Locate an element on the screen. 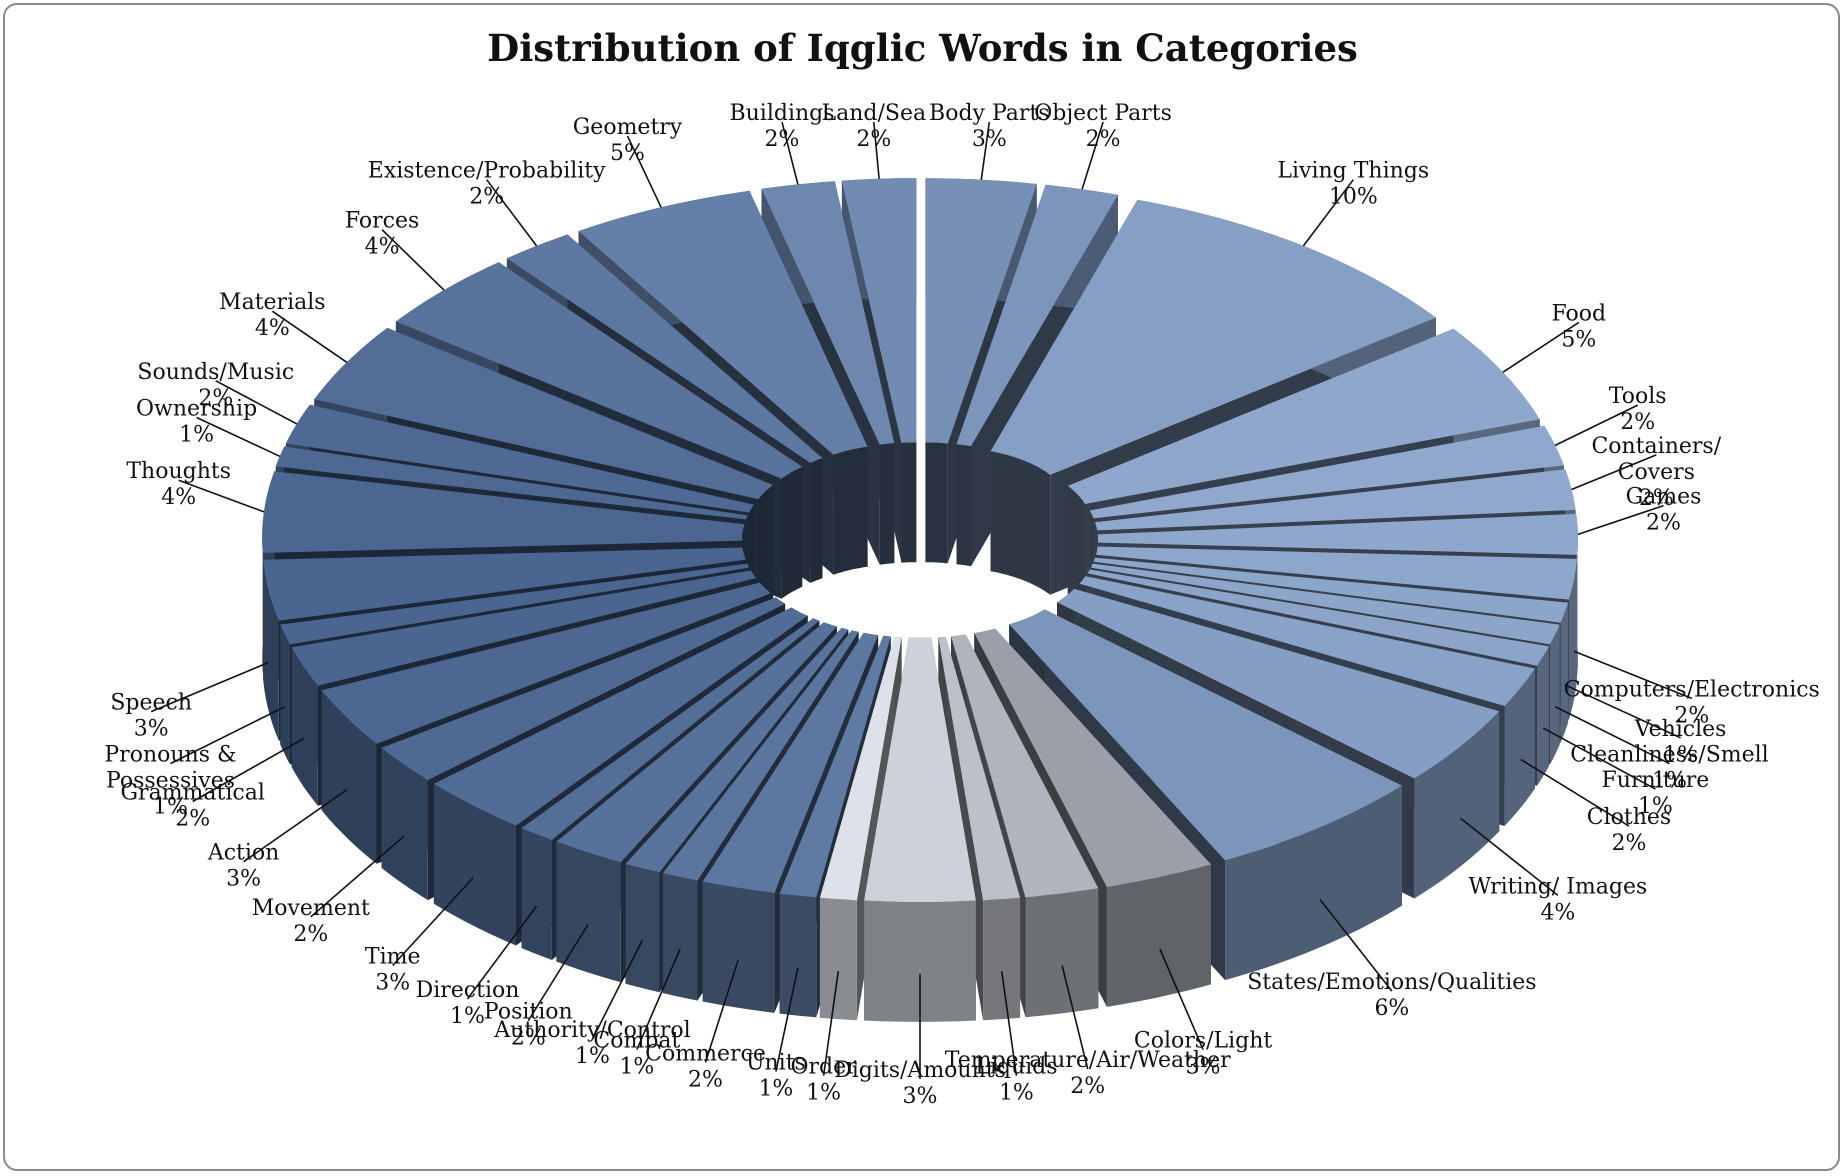 Image resolution: width=1845 pixels, height=1176 pixels. slice-label: Pronouns & Possessives 1% is located at coordinates (170, 781).